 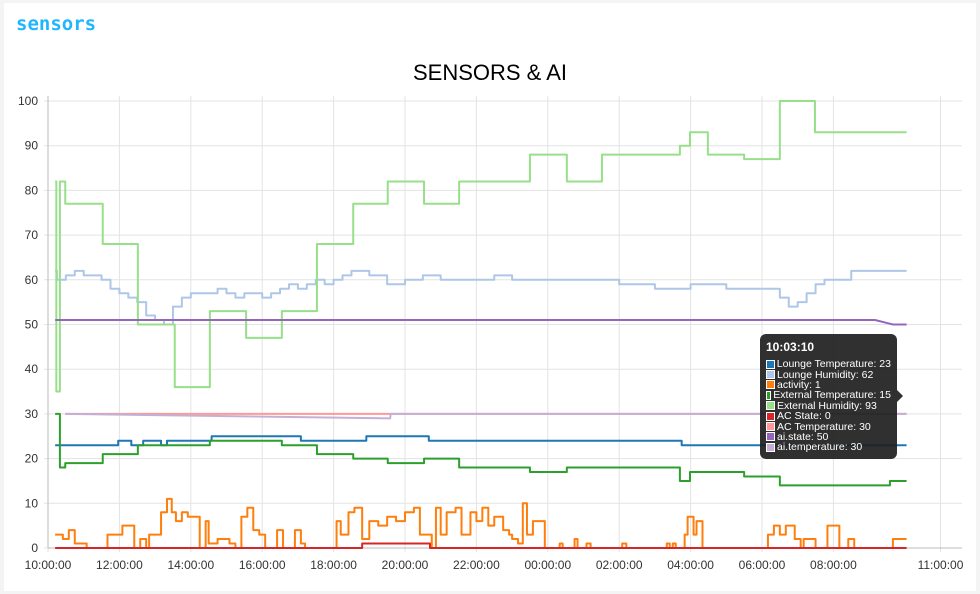 I want to click on x-tick-label: 18:00:00, so click(x=333, y=565).